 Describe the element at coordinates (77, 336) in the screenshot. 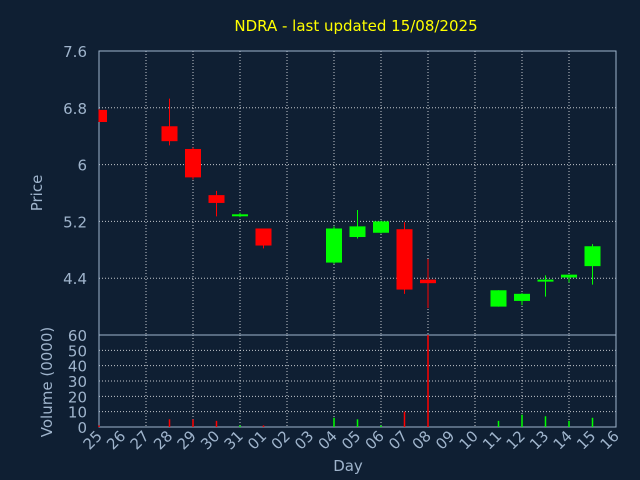

I see `volume-y-tick-label: 60` at that location.